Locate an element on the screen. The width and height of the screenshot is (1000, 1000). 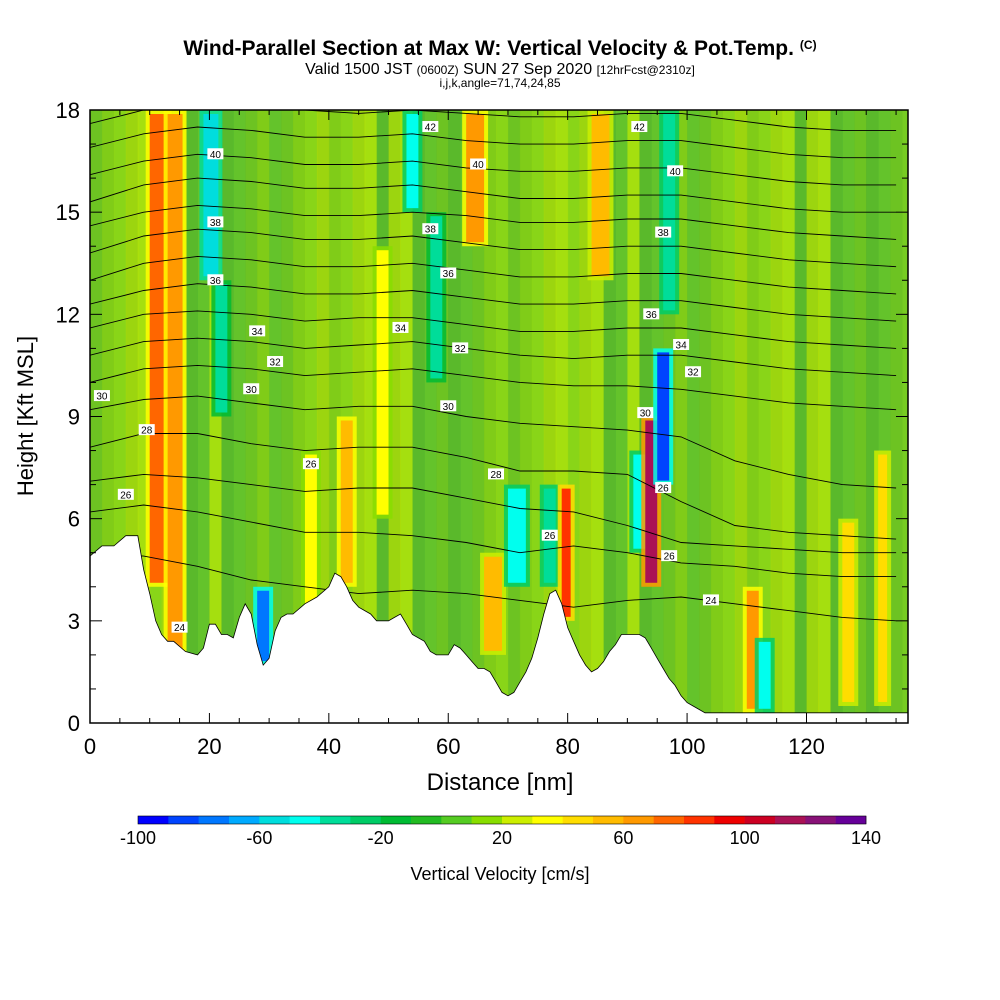
contour-label: 40 is located at coordinates (215, 154).